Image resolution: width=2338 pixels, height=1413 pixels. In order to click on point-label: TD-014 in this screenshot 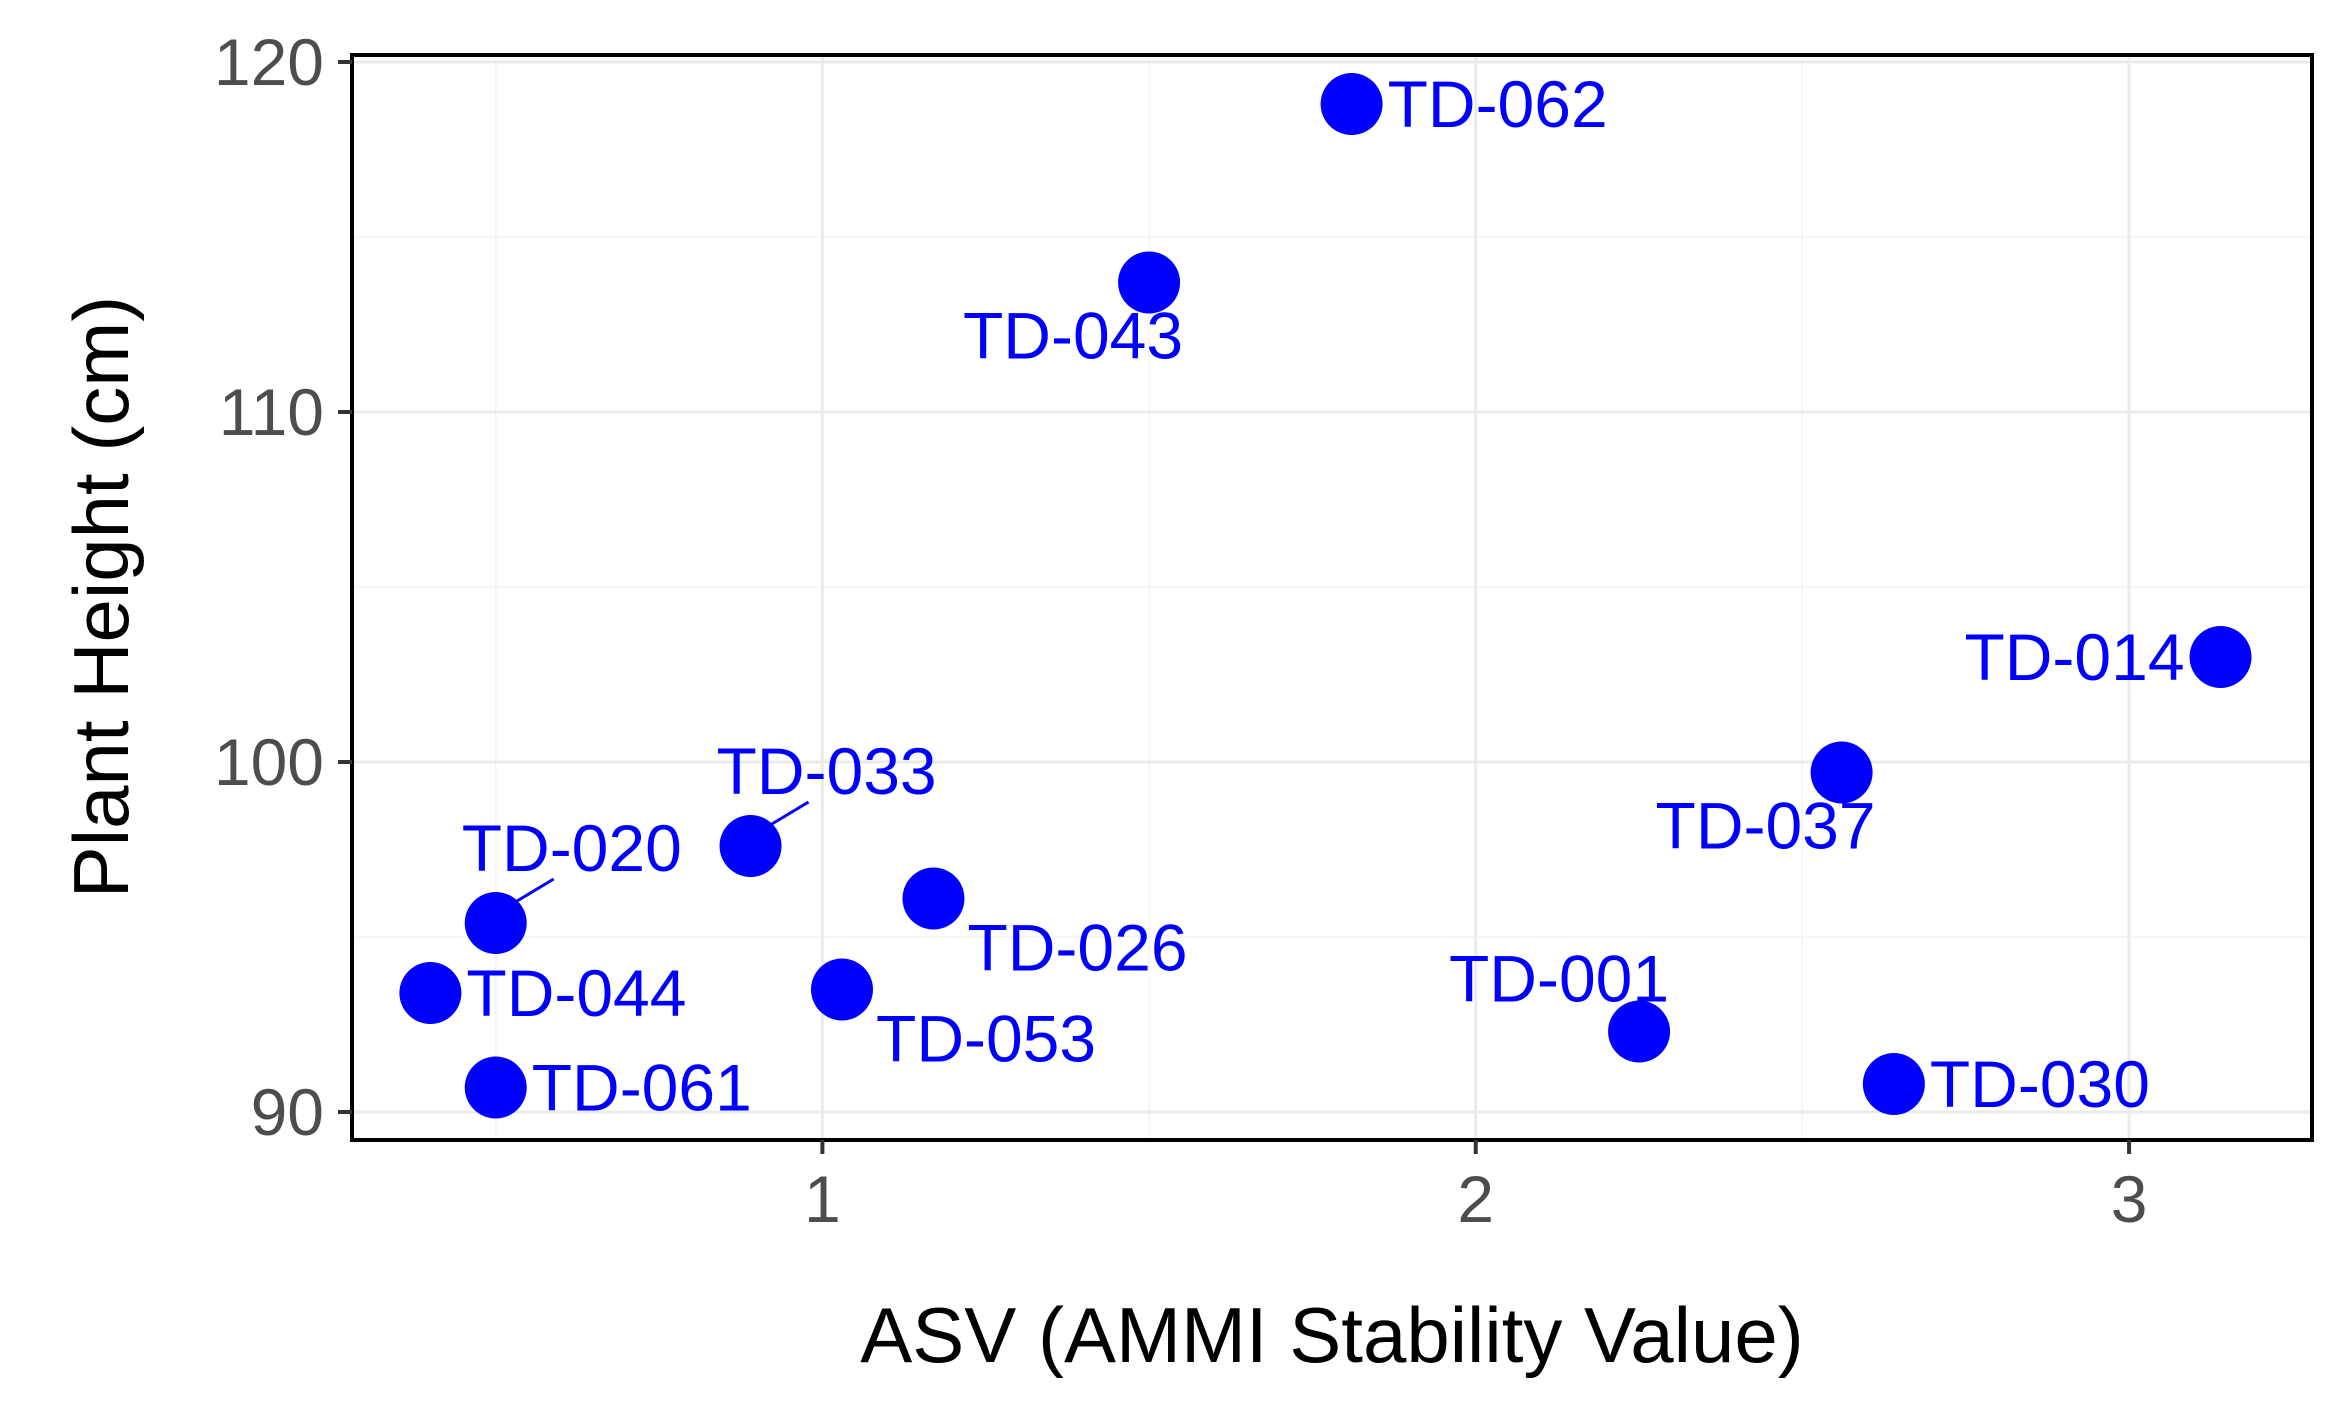, I will do `click(2074, 657)`.